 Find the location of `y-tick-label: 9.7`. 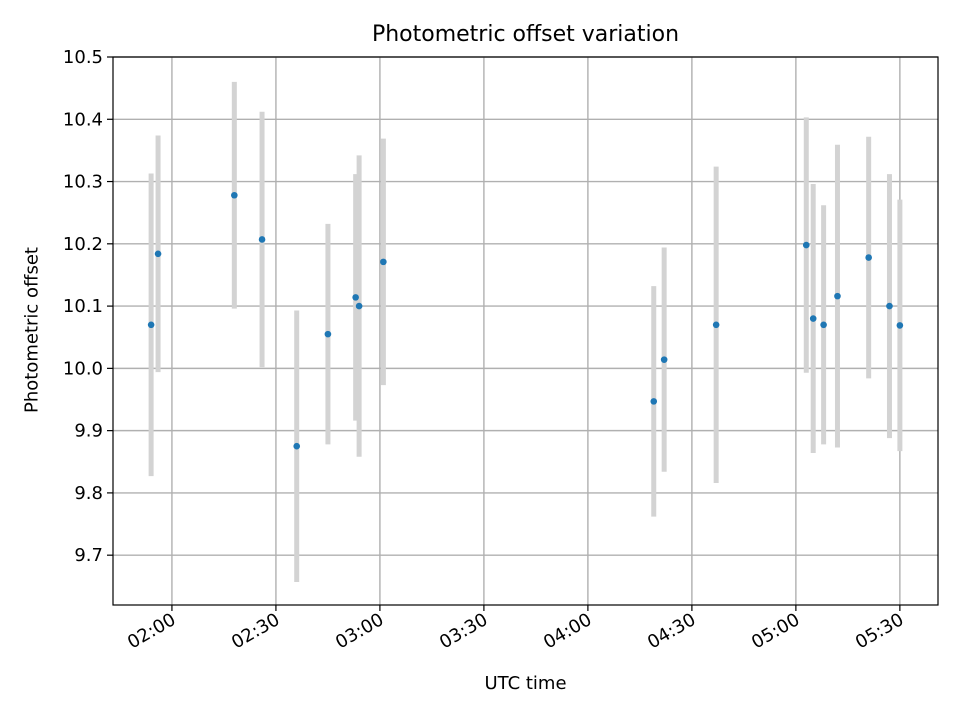

y-tick-label: 9.7 is located at coordinates (88, 555).